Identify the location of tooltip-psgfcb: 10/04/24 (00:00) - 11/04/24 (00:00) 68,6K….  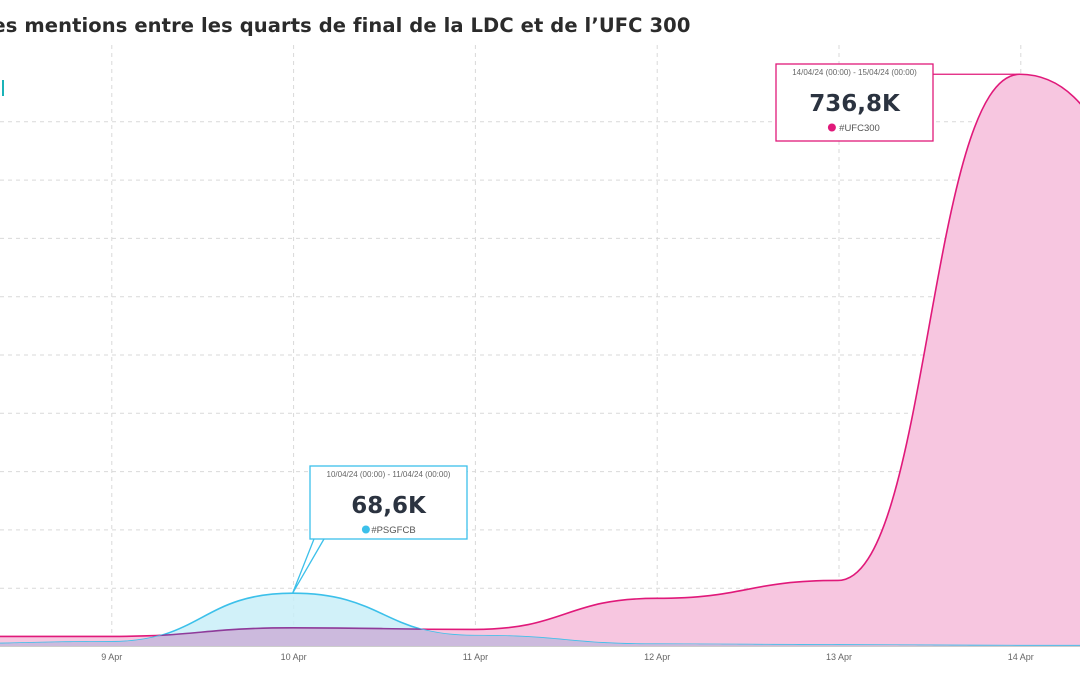
(379, 529).